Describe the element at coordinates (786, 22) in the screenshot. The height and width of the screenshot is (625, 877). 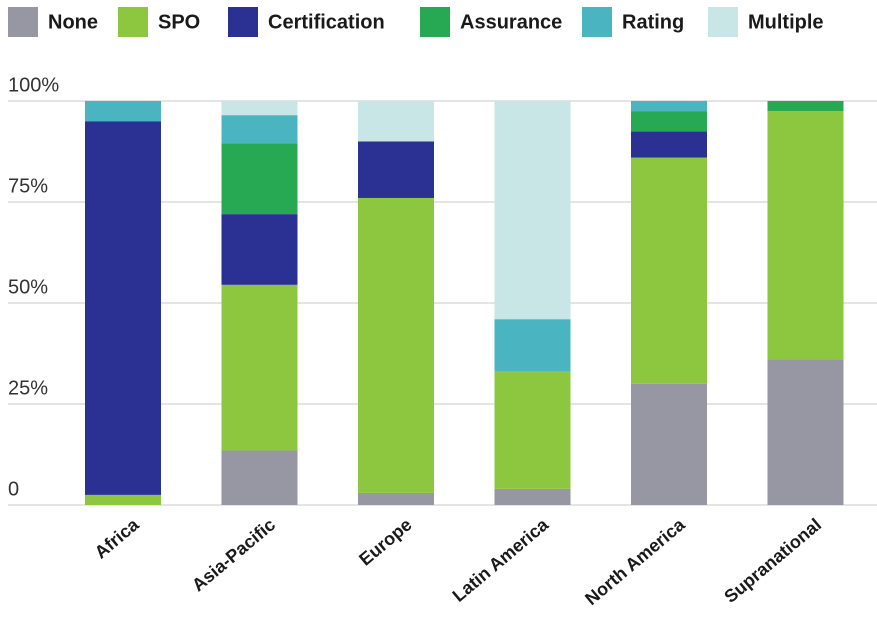
I see `legend-label: Multiple` at that location.